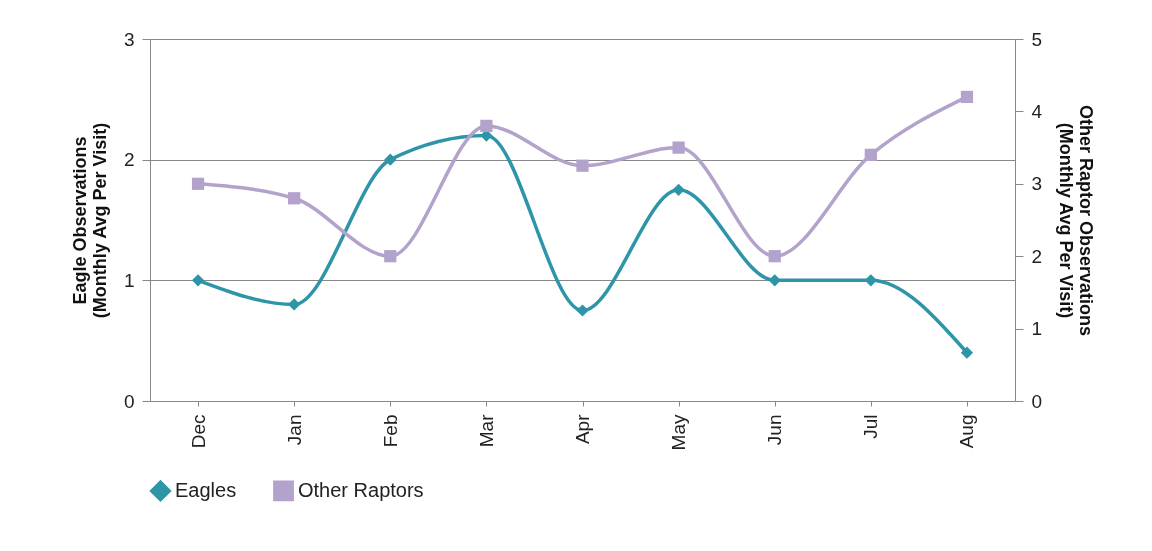 This screenshot has width=1152, height=551. I want to click on x-tick-label: May, so click(679, 432).